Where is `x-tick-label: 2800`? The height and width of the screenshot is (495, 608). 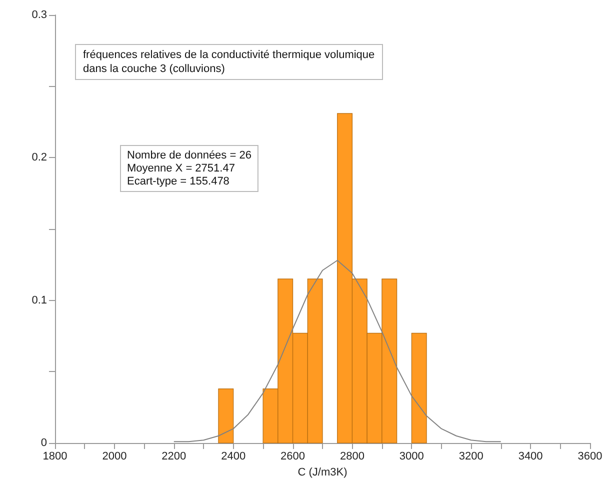
x-tick-label: 2800 is located at coordinates (352, 456).